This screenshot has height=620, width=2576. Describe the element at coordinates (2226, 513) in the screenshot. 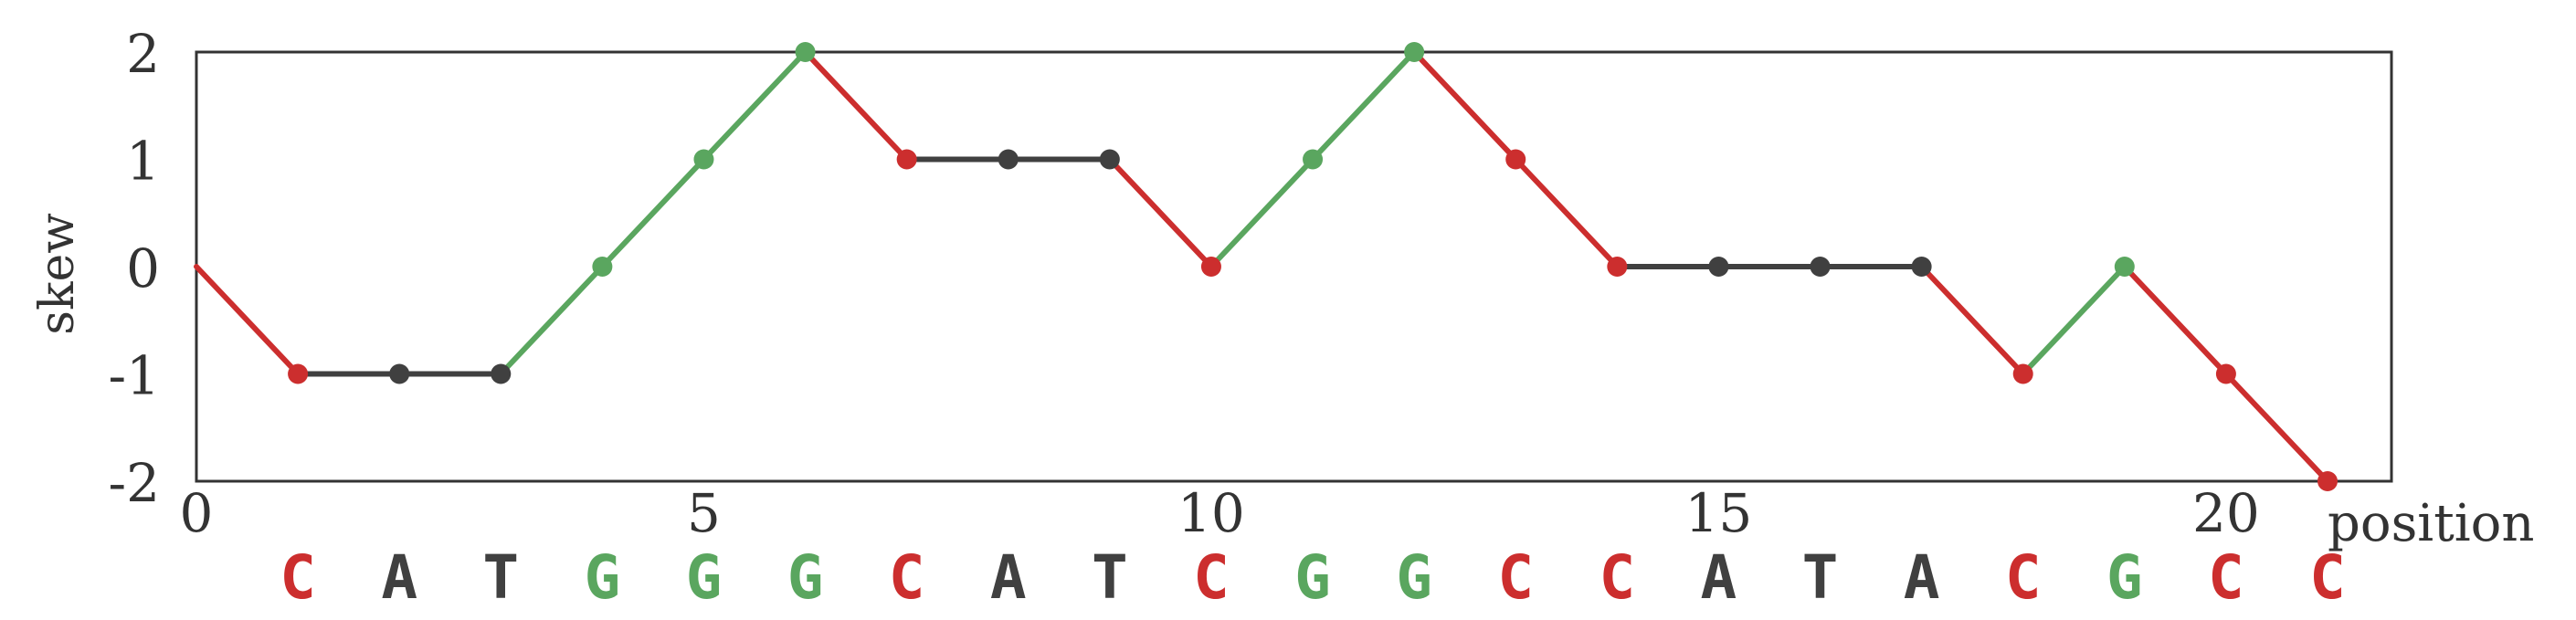

I see `x-tick-label: 20` at that location.